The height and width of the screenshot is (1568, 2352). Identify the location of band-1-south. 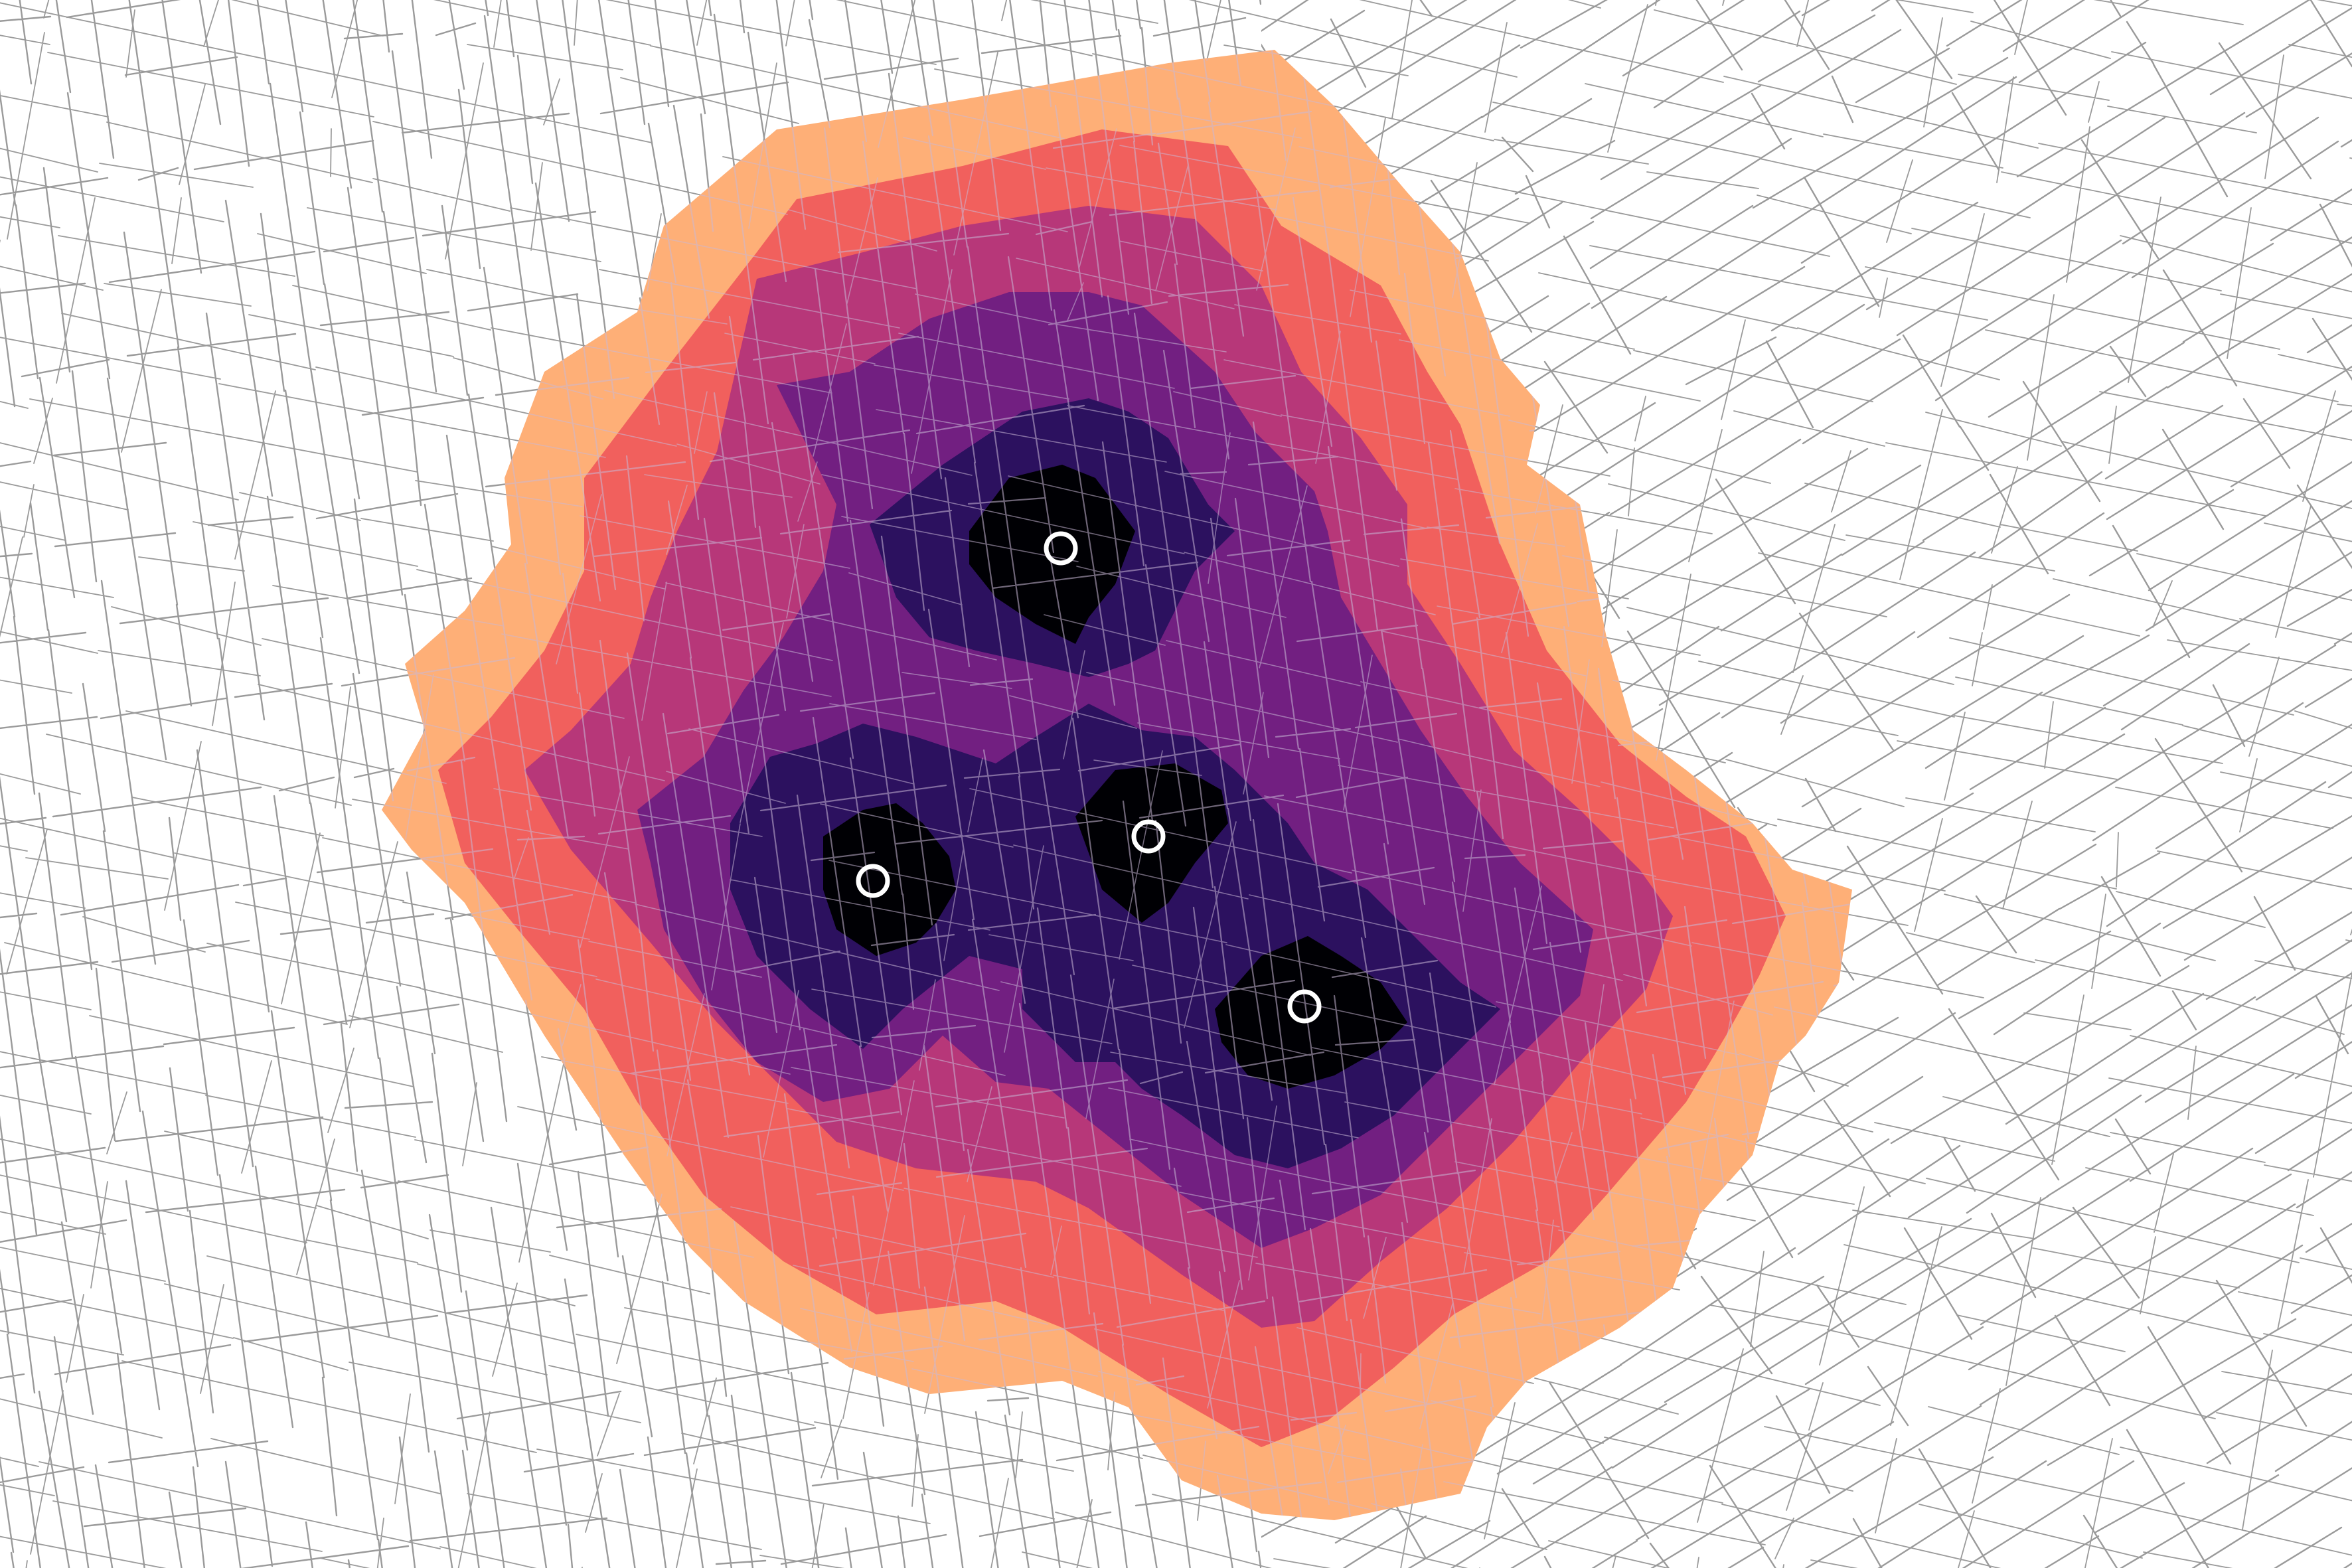
(1311, 1013).